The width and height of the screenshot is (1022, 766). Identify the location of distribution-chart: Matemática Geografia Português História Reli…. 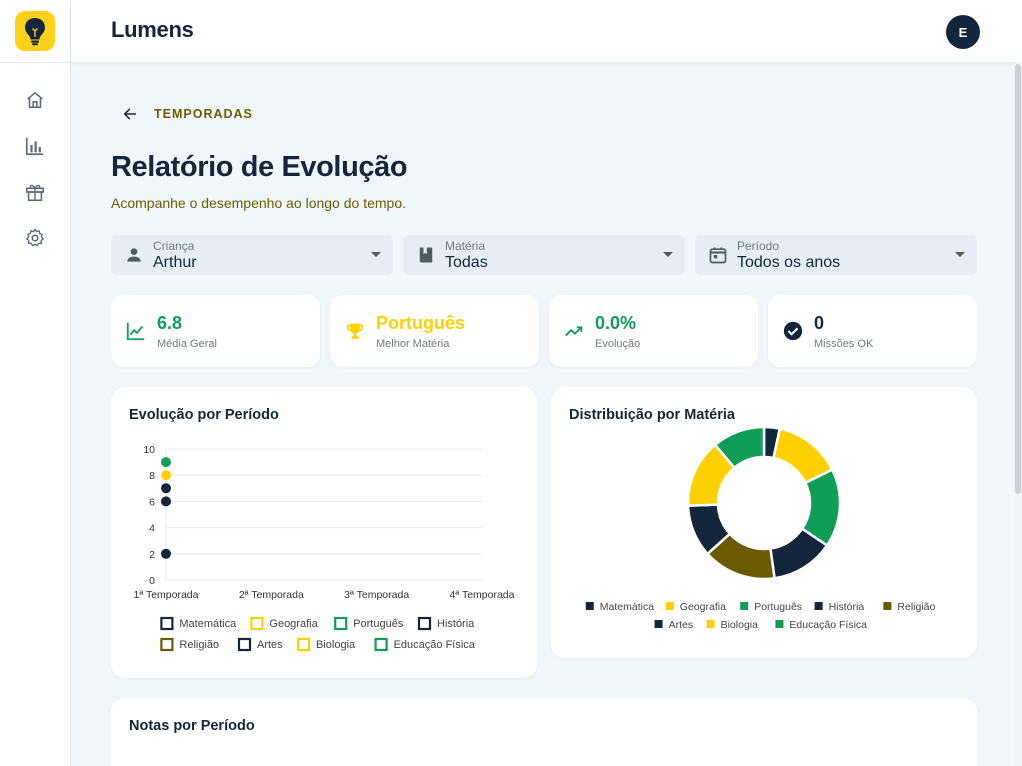
(760, 528).